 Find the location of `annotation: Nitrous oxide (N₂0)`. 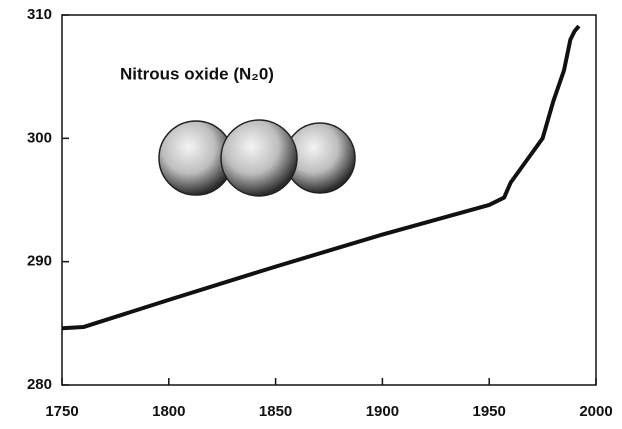

annotation: Nitrous oxide (N₂0) is located at coordinates (197, 73).